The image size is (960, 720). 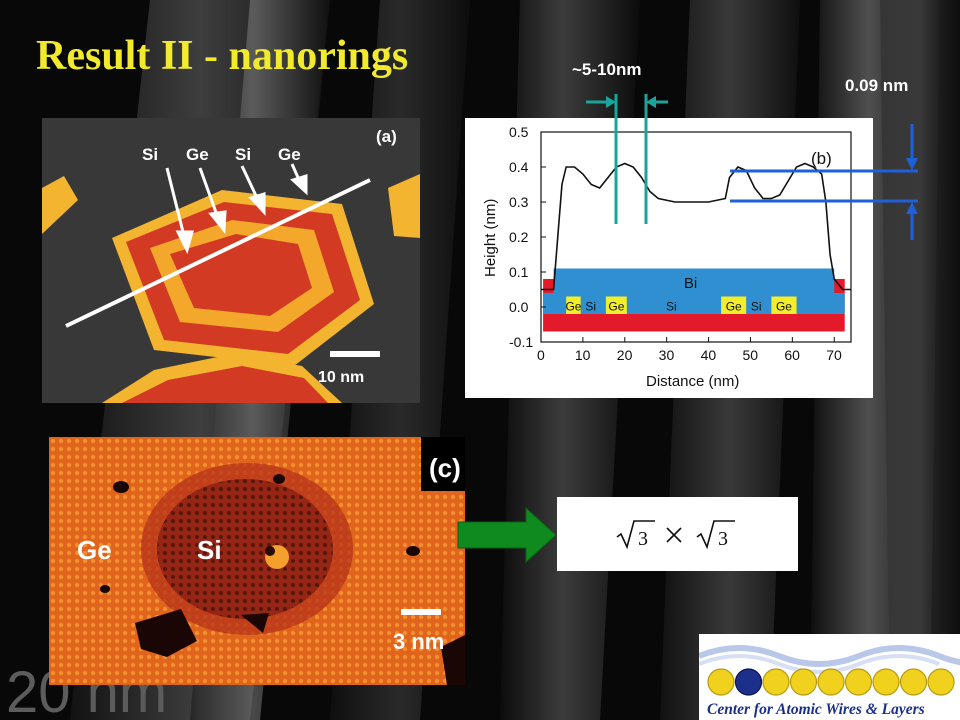 What do you see at coordinates (677, 534) in the screenshot?
I see `reconstruction-formula-box: 3 3` at bounding box center [677, 534].